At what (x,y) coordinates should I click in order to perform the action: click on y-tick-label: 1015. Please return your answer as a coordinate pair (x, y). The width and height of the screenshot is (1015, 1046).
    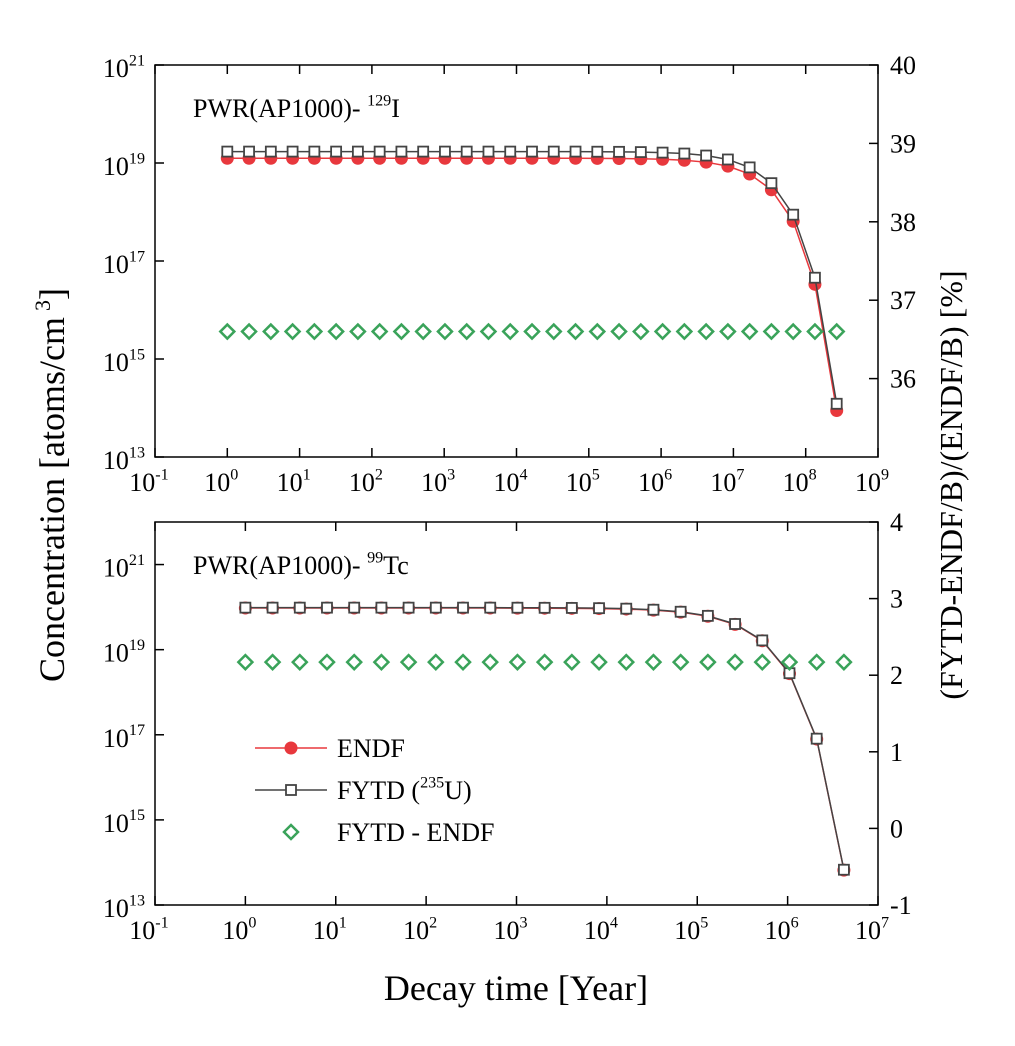
    Looking at the image, I should click on (124, 361).